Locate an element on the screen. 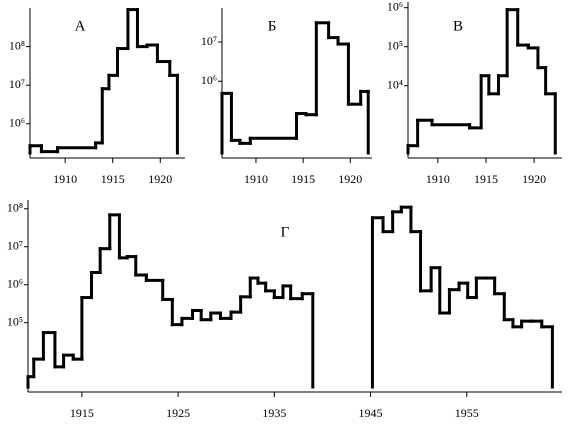 The width and height of the screenshot is (568, 426). panel-title: А is located at coordinates (80, 26).